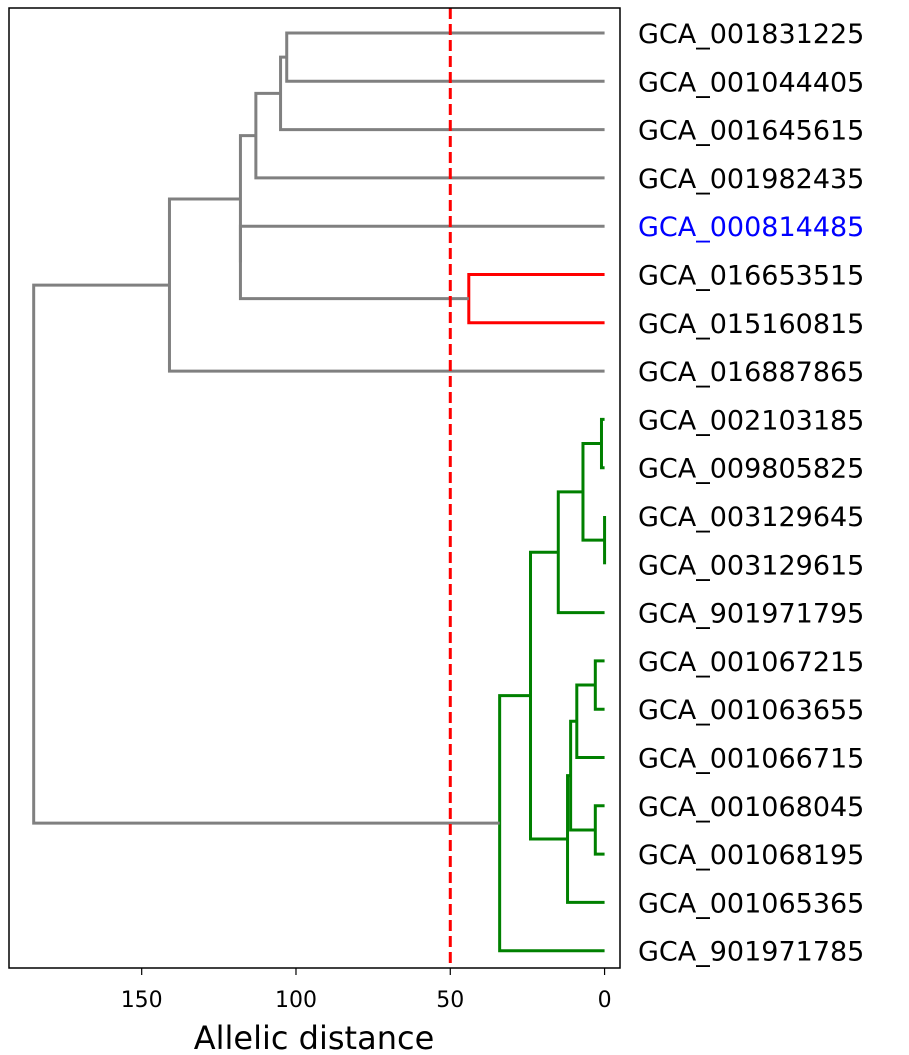 Image resolution: width=909 pixels, height=1055 pixels. Describe the element at coordinates (751, 372) in the screenshot. I see `leaf-label: GCA_016887865` at that location.